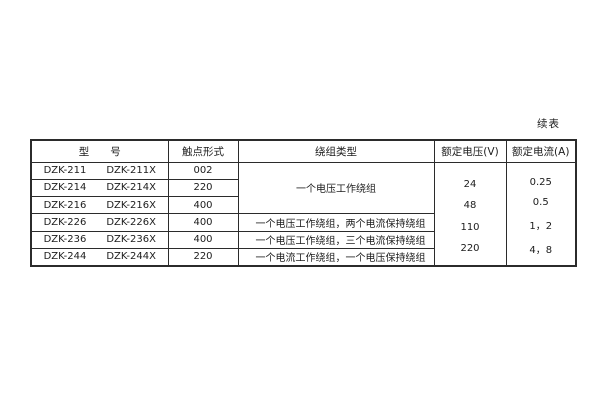  What do you see at coordinates (470, 213) in the screenshot?
I see `rated-voltage-cell: 24 48 110 220` at bounding box center [470, 213].